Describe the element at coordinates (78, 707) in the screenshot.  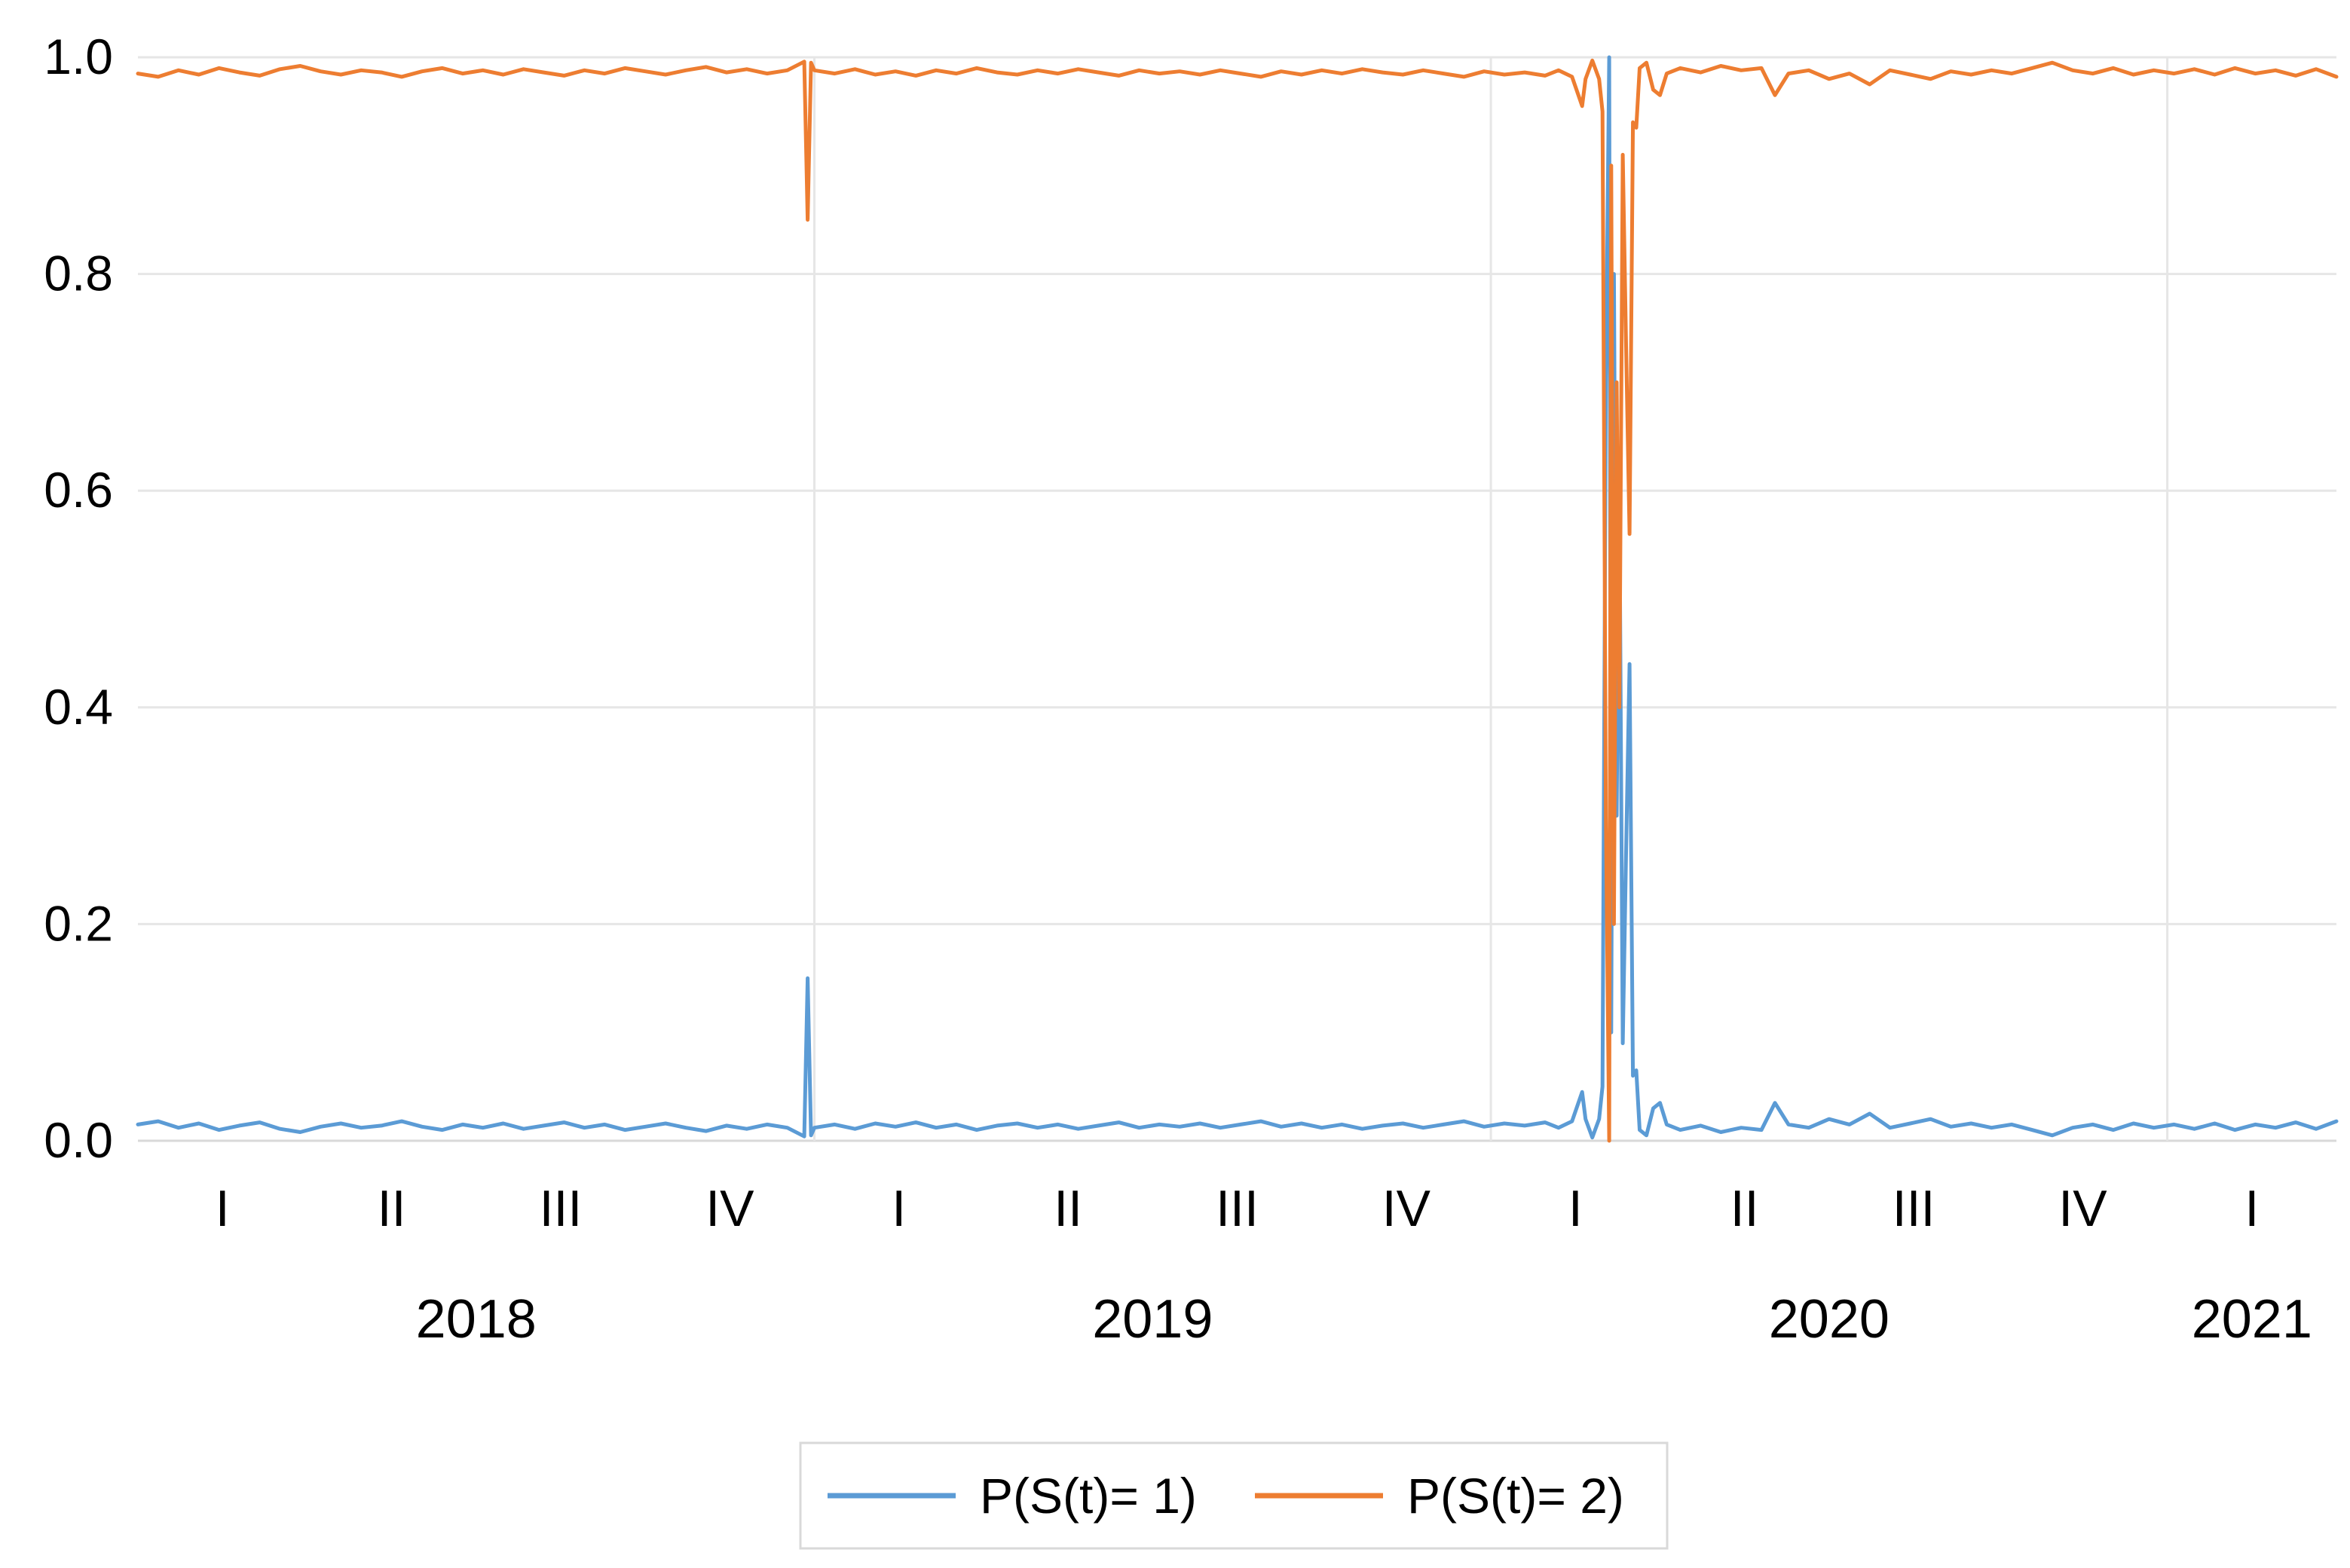
I see `y-tick-label: 0.4` at that location.